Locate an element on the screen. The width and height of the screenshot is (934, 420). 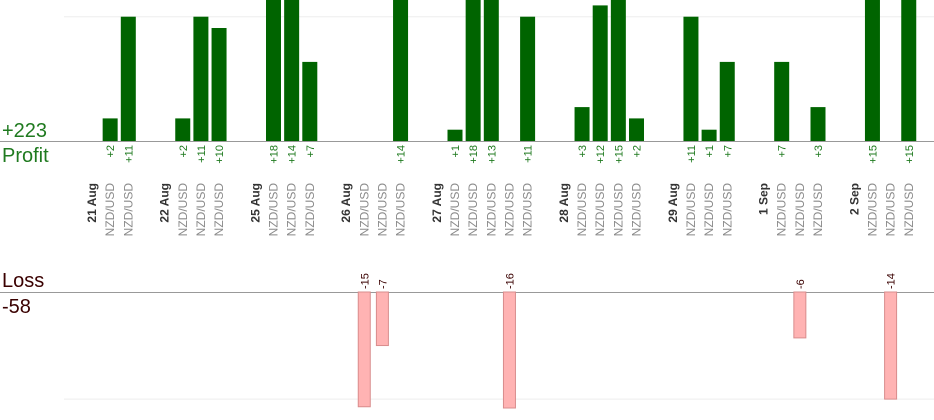
loss-value-label: -14 is located at coordinates (892, 281).